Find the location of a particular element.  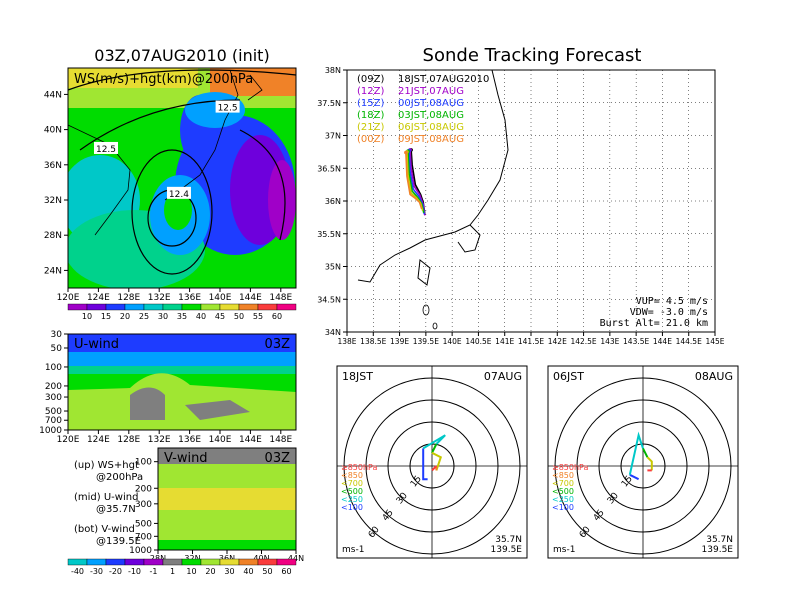

u-wind-time: 03Z is located at coordinates (278, 344).